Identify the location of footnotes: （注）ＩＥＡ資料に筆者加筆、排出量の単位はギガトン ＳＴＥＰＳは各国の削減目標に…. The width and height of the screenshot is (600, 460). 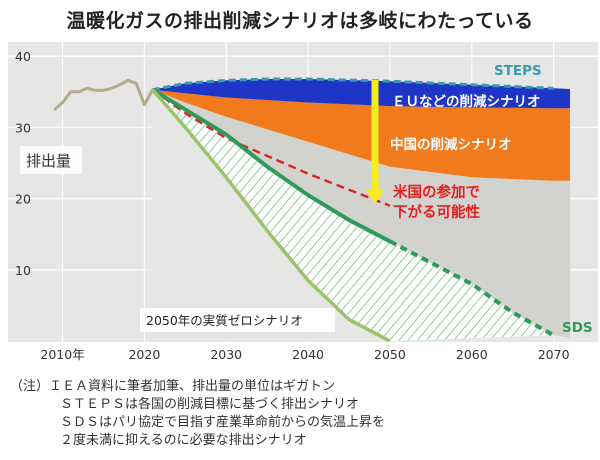
(197, 414).